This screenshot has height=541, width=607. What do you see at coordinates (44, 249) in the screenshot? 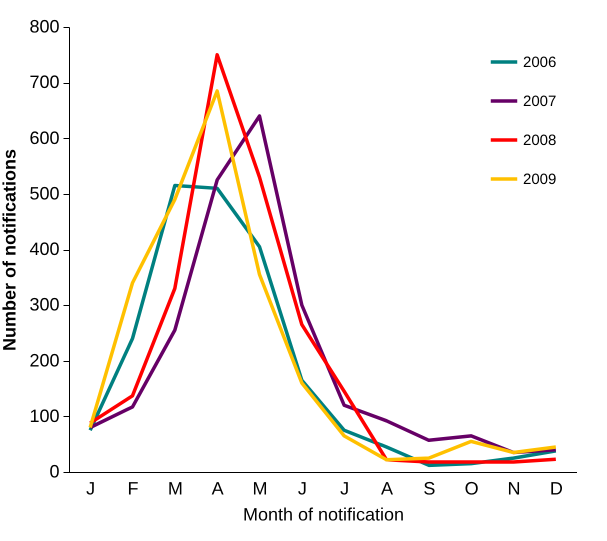
I see `y-tick-label: 400` at bounding box center [44, 249].